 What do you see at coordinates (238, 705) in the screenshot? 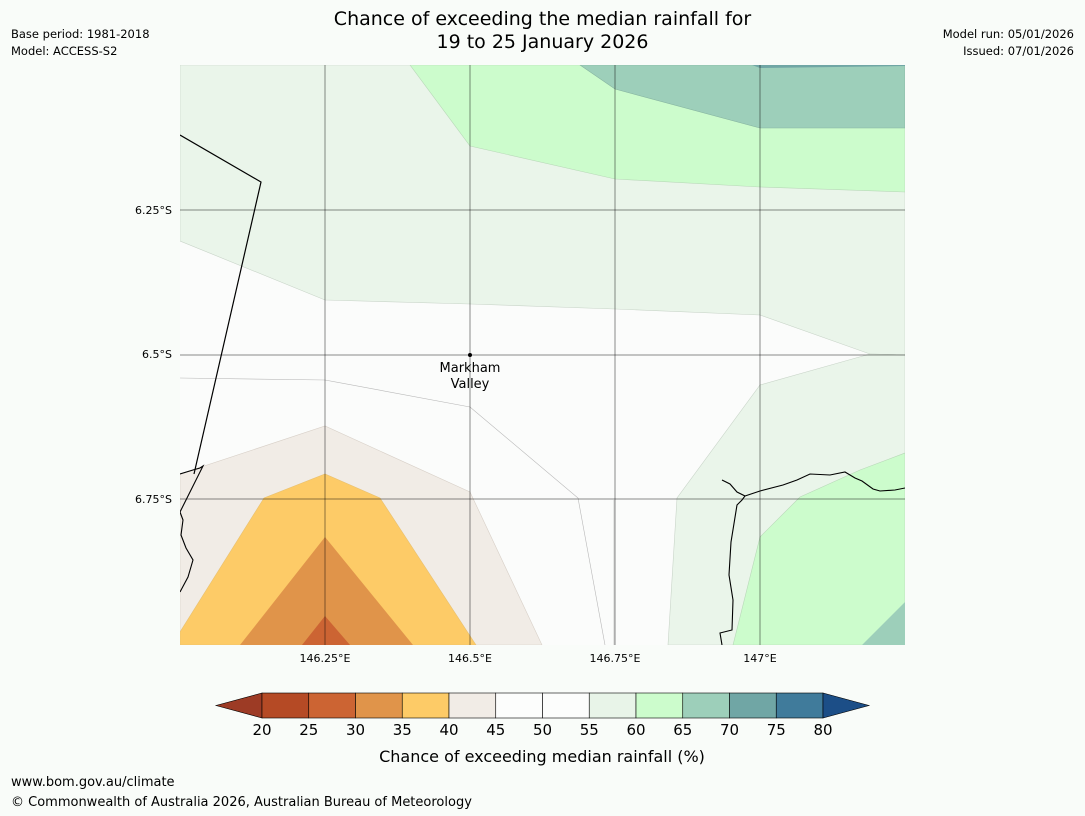
I see `legend-extend-low` at bounding box center [238, 705].